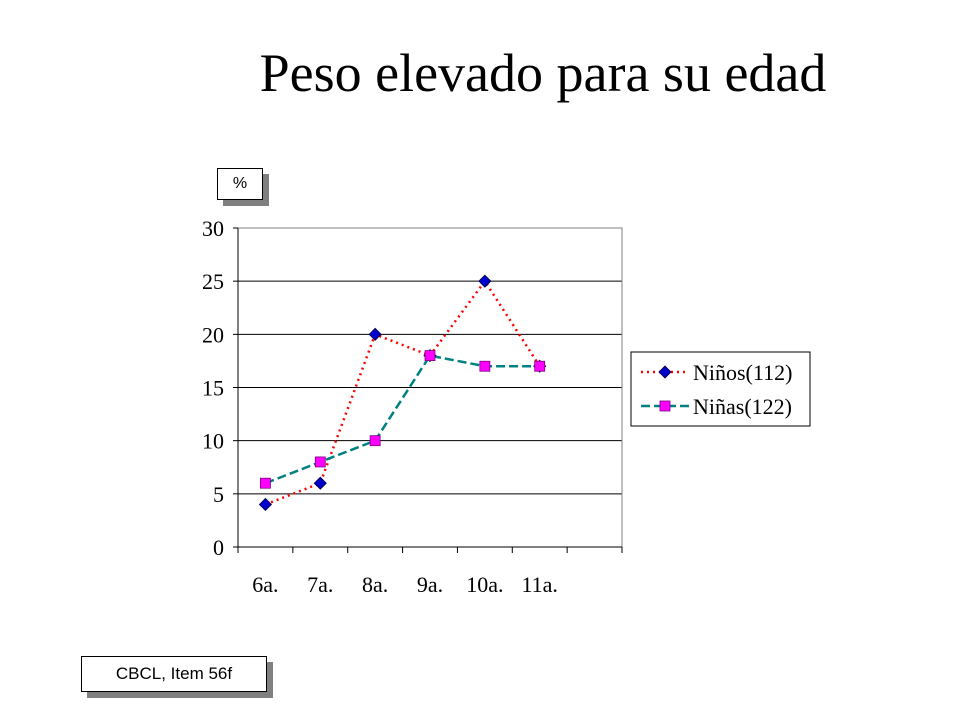  What do you see at coordinates (543, 73) in the screenshot?
I see `chart-title: Peso elevado para su edad` at bounding box center [543, 73].